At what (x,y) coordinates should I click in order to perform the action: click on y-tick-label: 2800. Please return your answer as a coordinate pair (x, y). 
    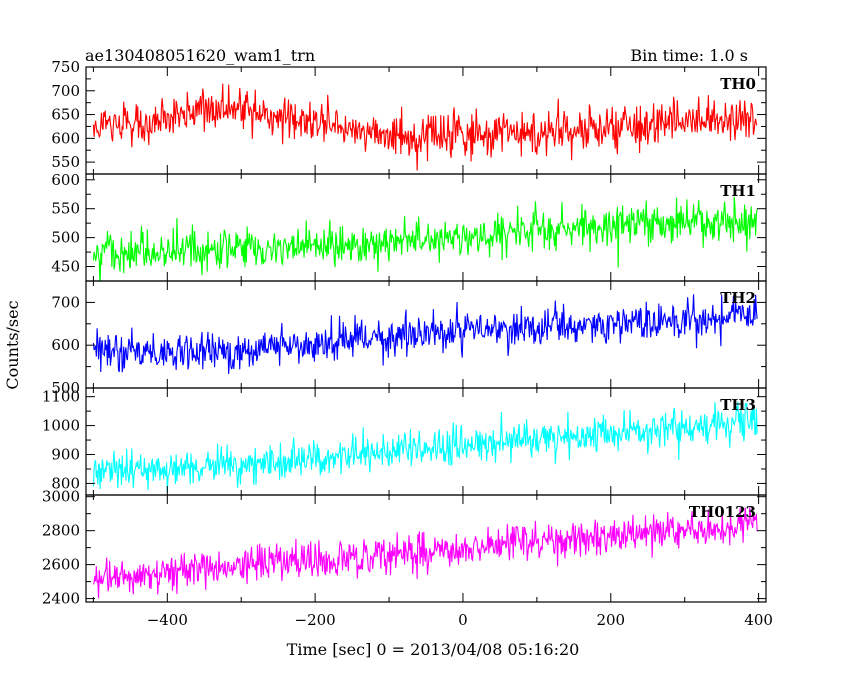
    Looking at the image, I should click on (61, 531).